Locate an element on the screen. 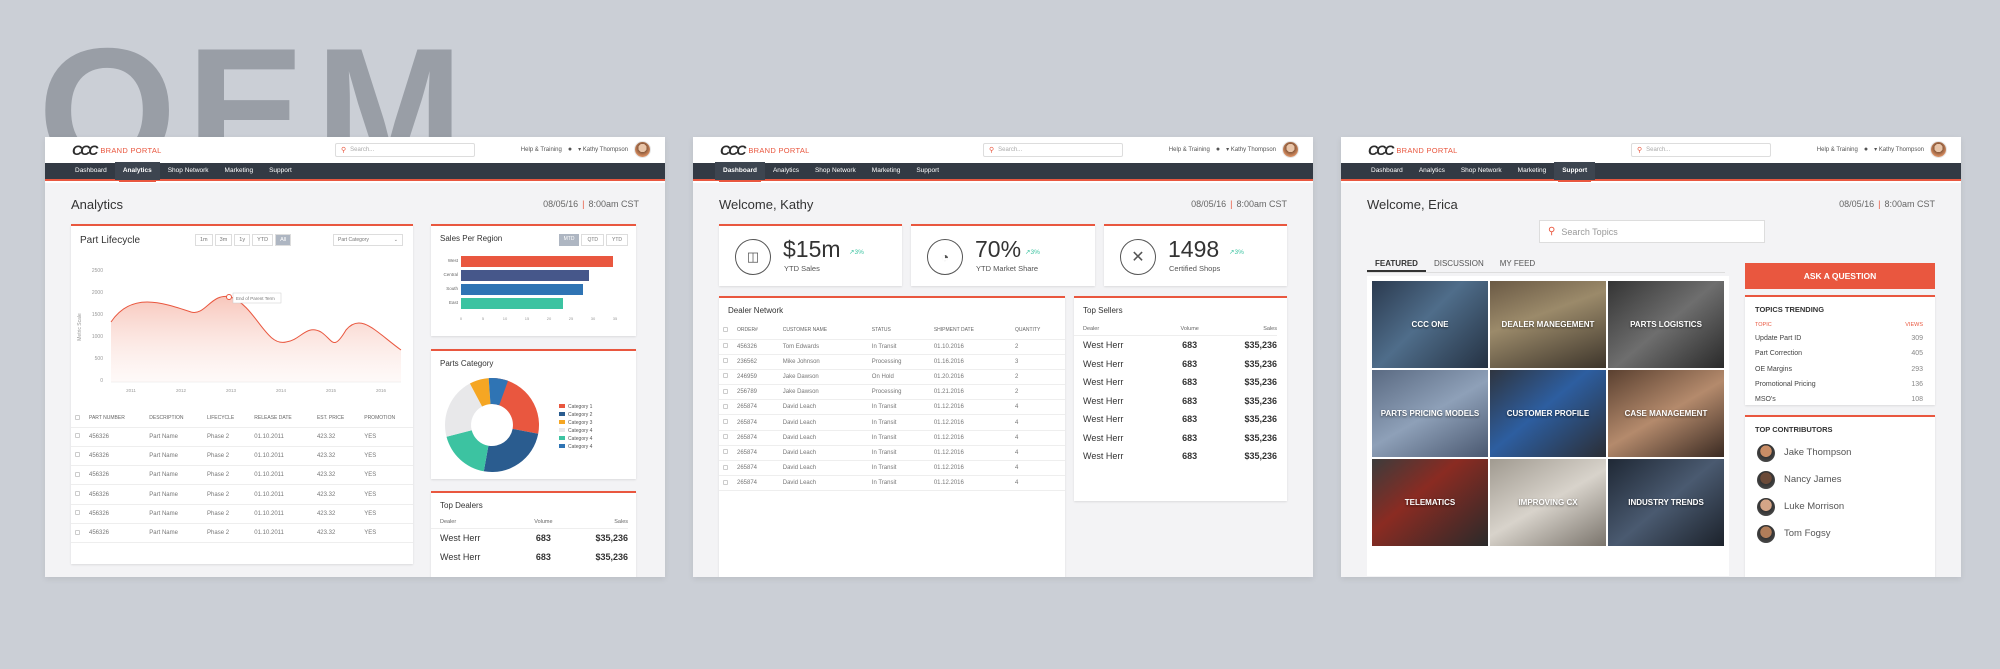 The height and width of the screenshot is (669, 2000). range-all: All is located at coordinates (283, 240).